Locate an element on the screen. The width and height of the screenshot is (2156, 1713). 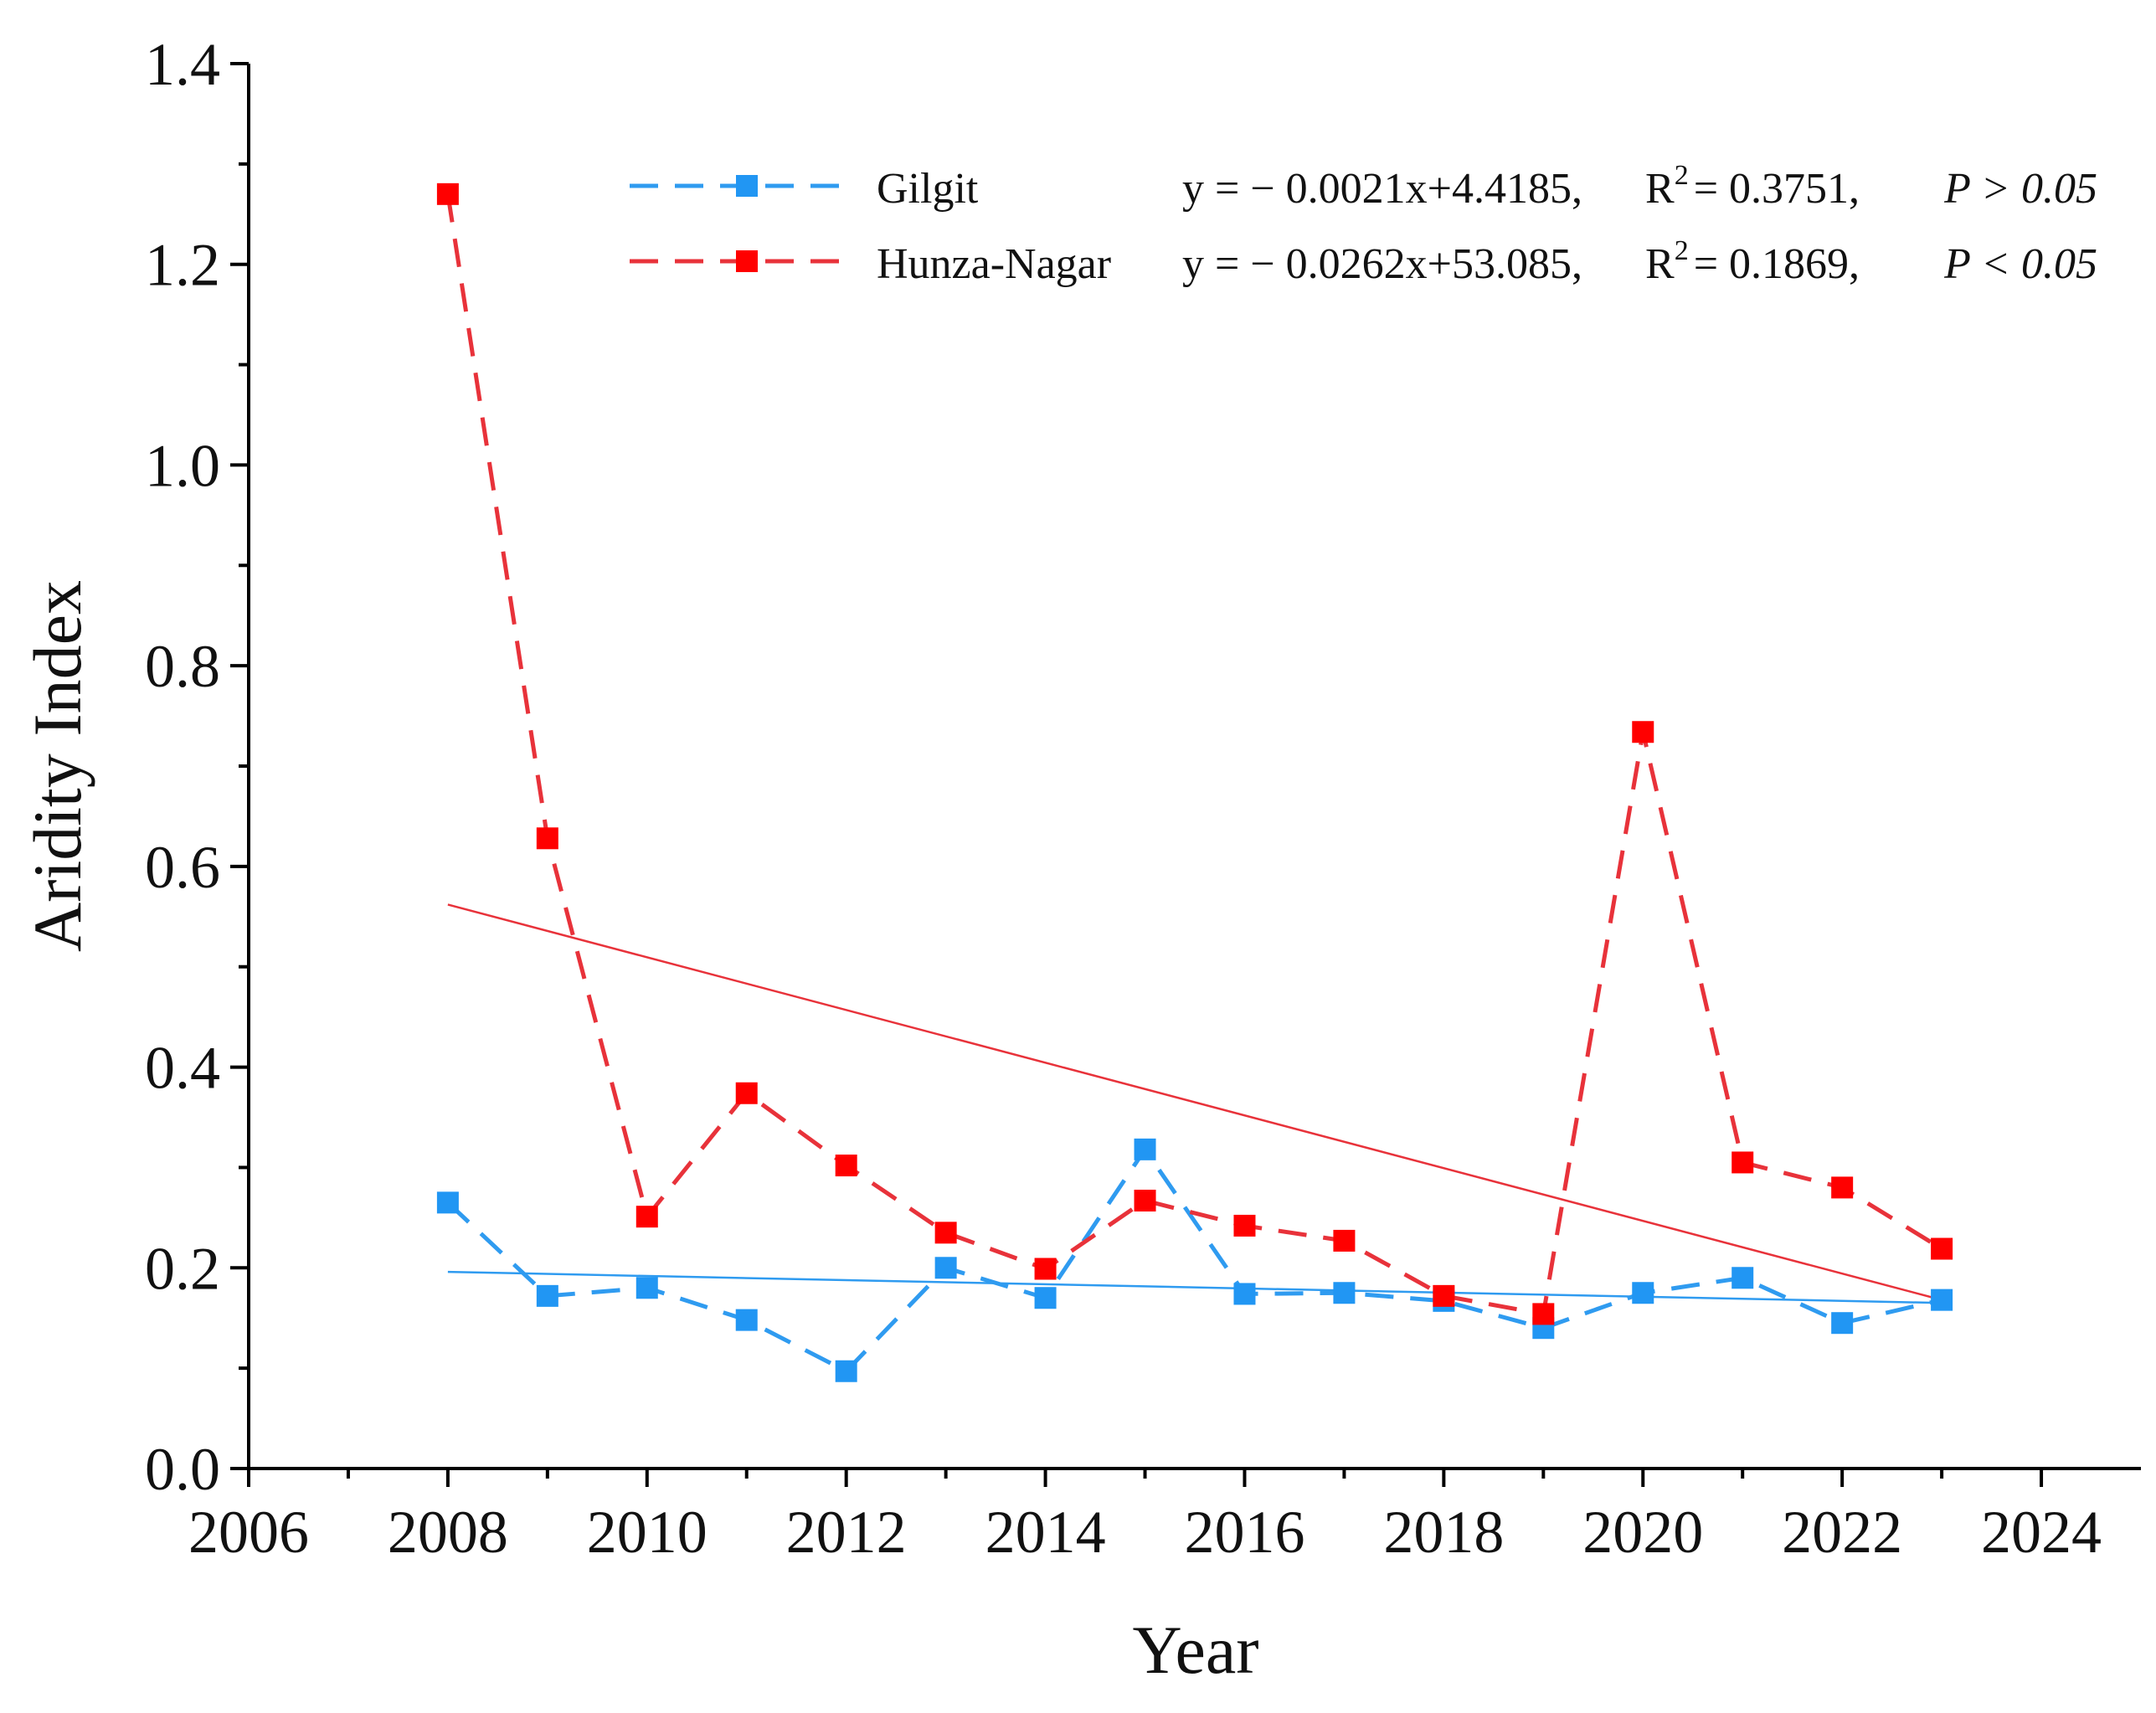
legend-r2: R2 = 0.1869, is located at coordinates (1752, 262).